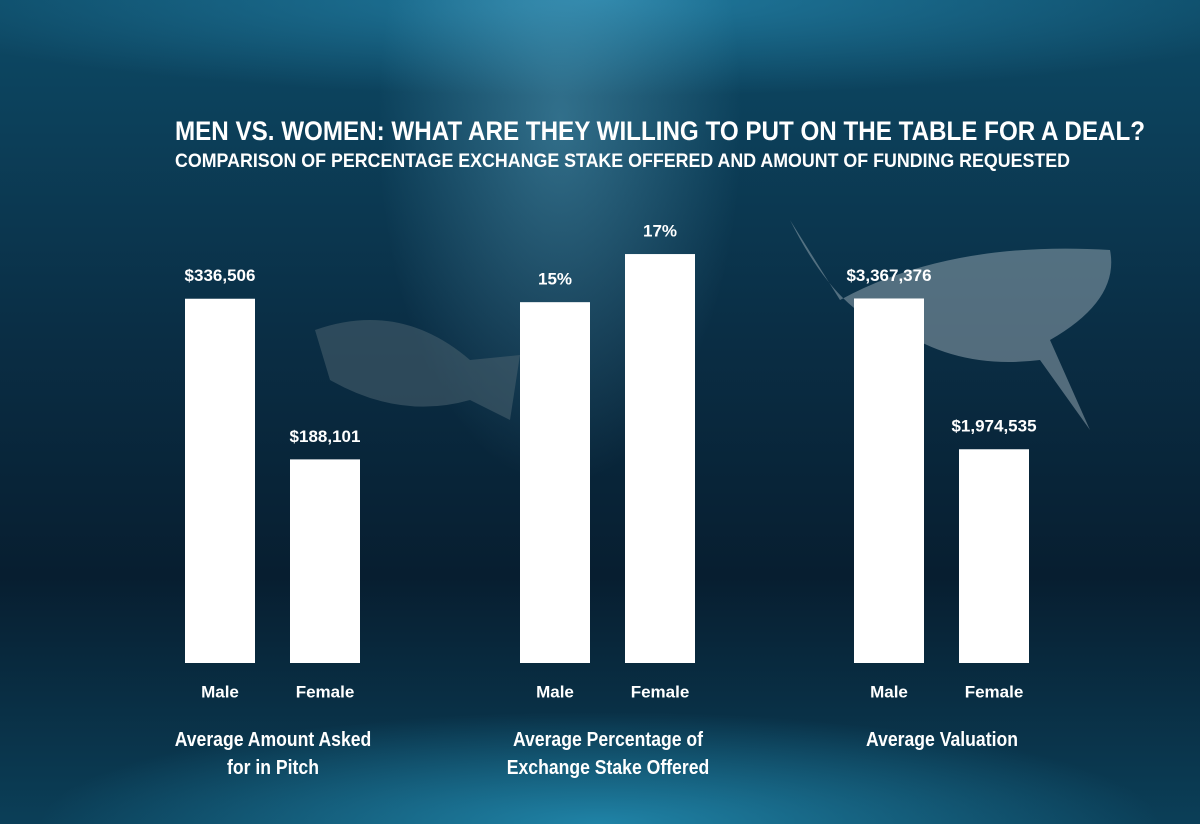 This screenshot has height=824, width=1200. What do you see at coordinates (660, 231) in the screenshot?
I see `value-label: 17%` at bounding box center [660, 231].